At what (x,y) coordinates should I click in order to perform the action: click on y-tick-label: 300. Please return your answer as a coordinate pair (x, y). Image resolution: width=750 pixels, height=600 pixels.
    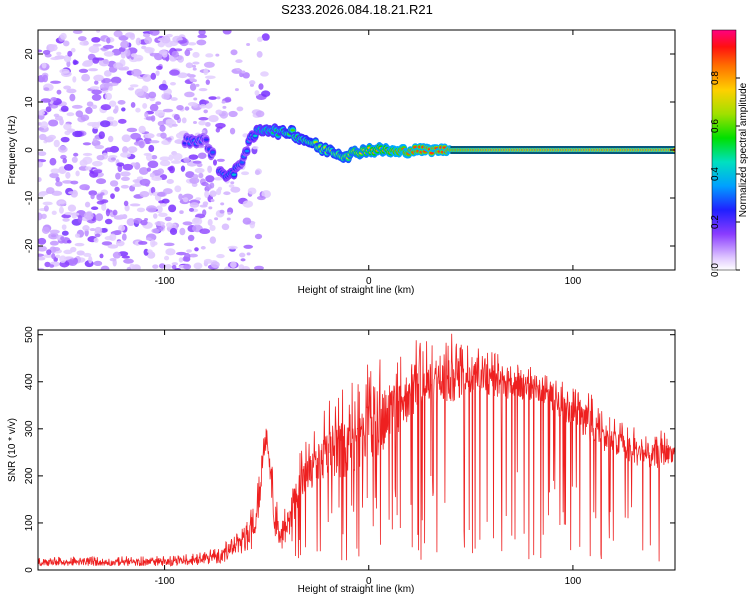
    Looking at the image, I should click on (29, 428).